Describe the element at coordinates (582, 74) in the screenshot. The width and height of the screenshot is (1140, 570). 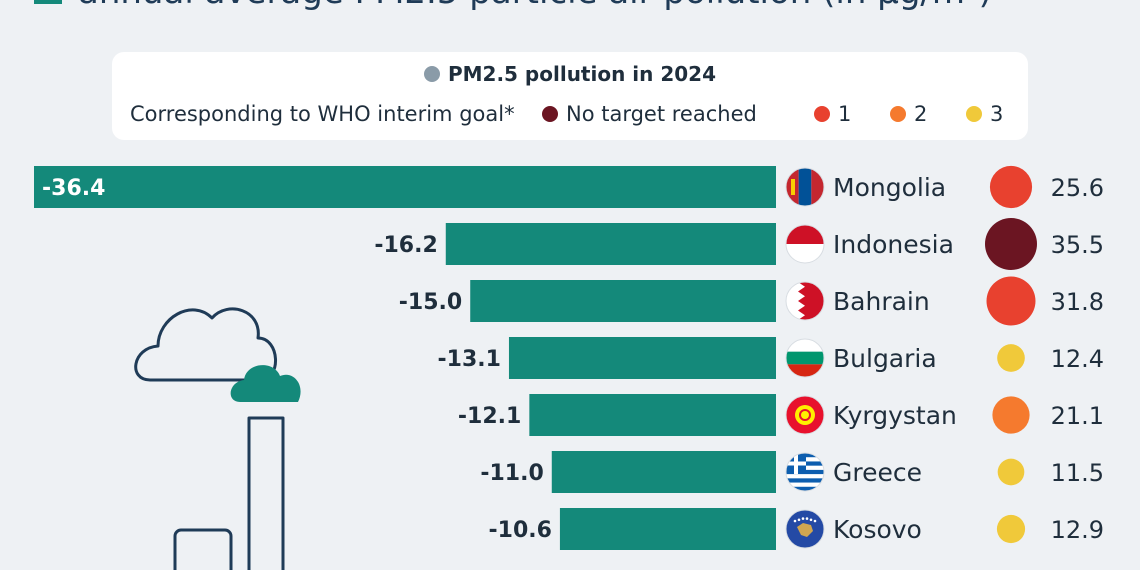
I see `legend-heading: PM2.5 pollution in 2024` at that location.